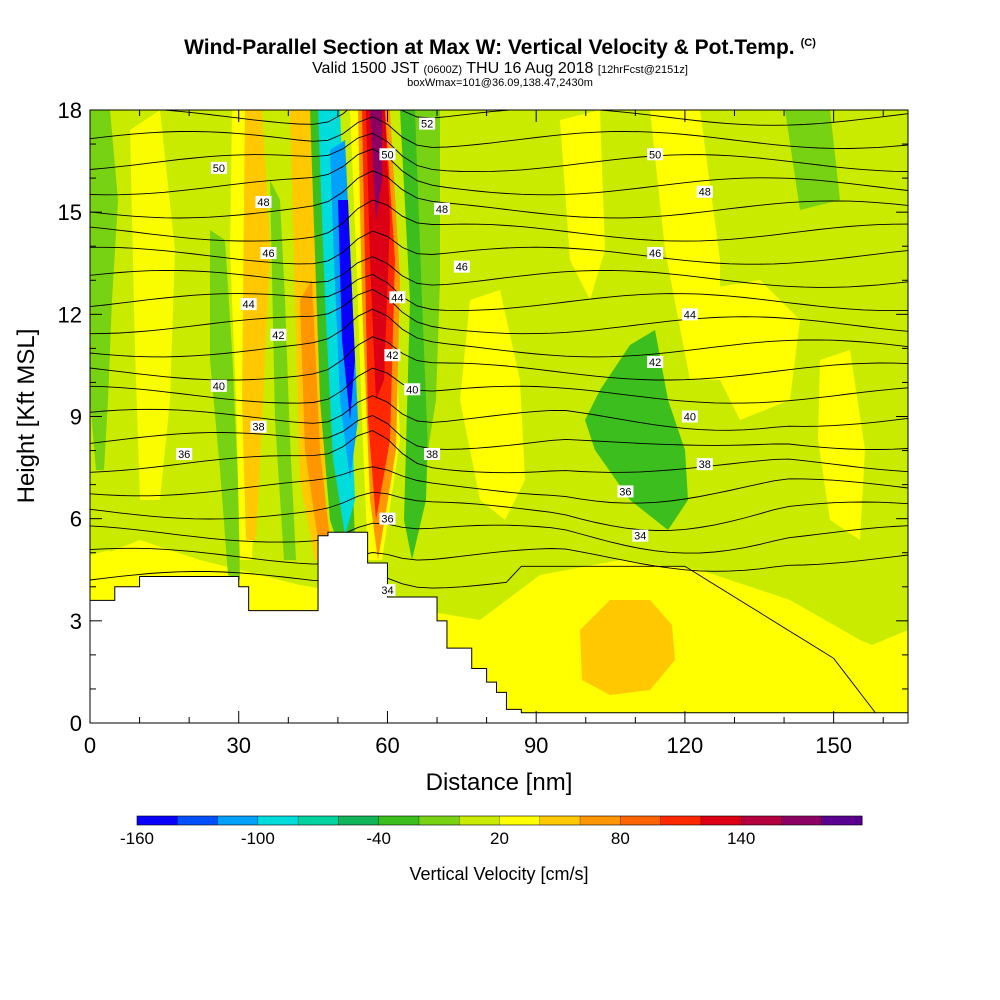  I want to click on field-stripe-left-yellow, so click(152, 305).